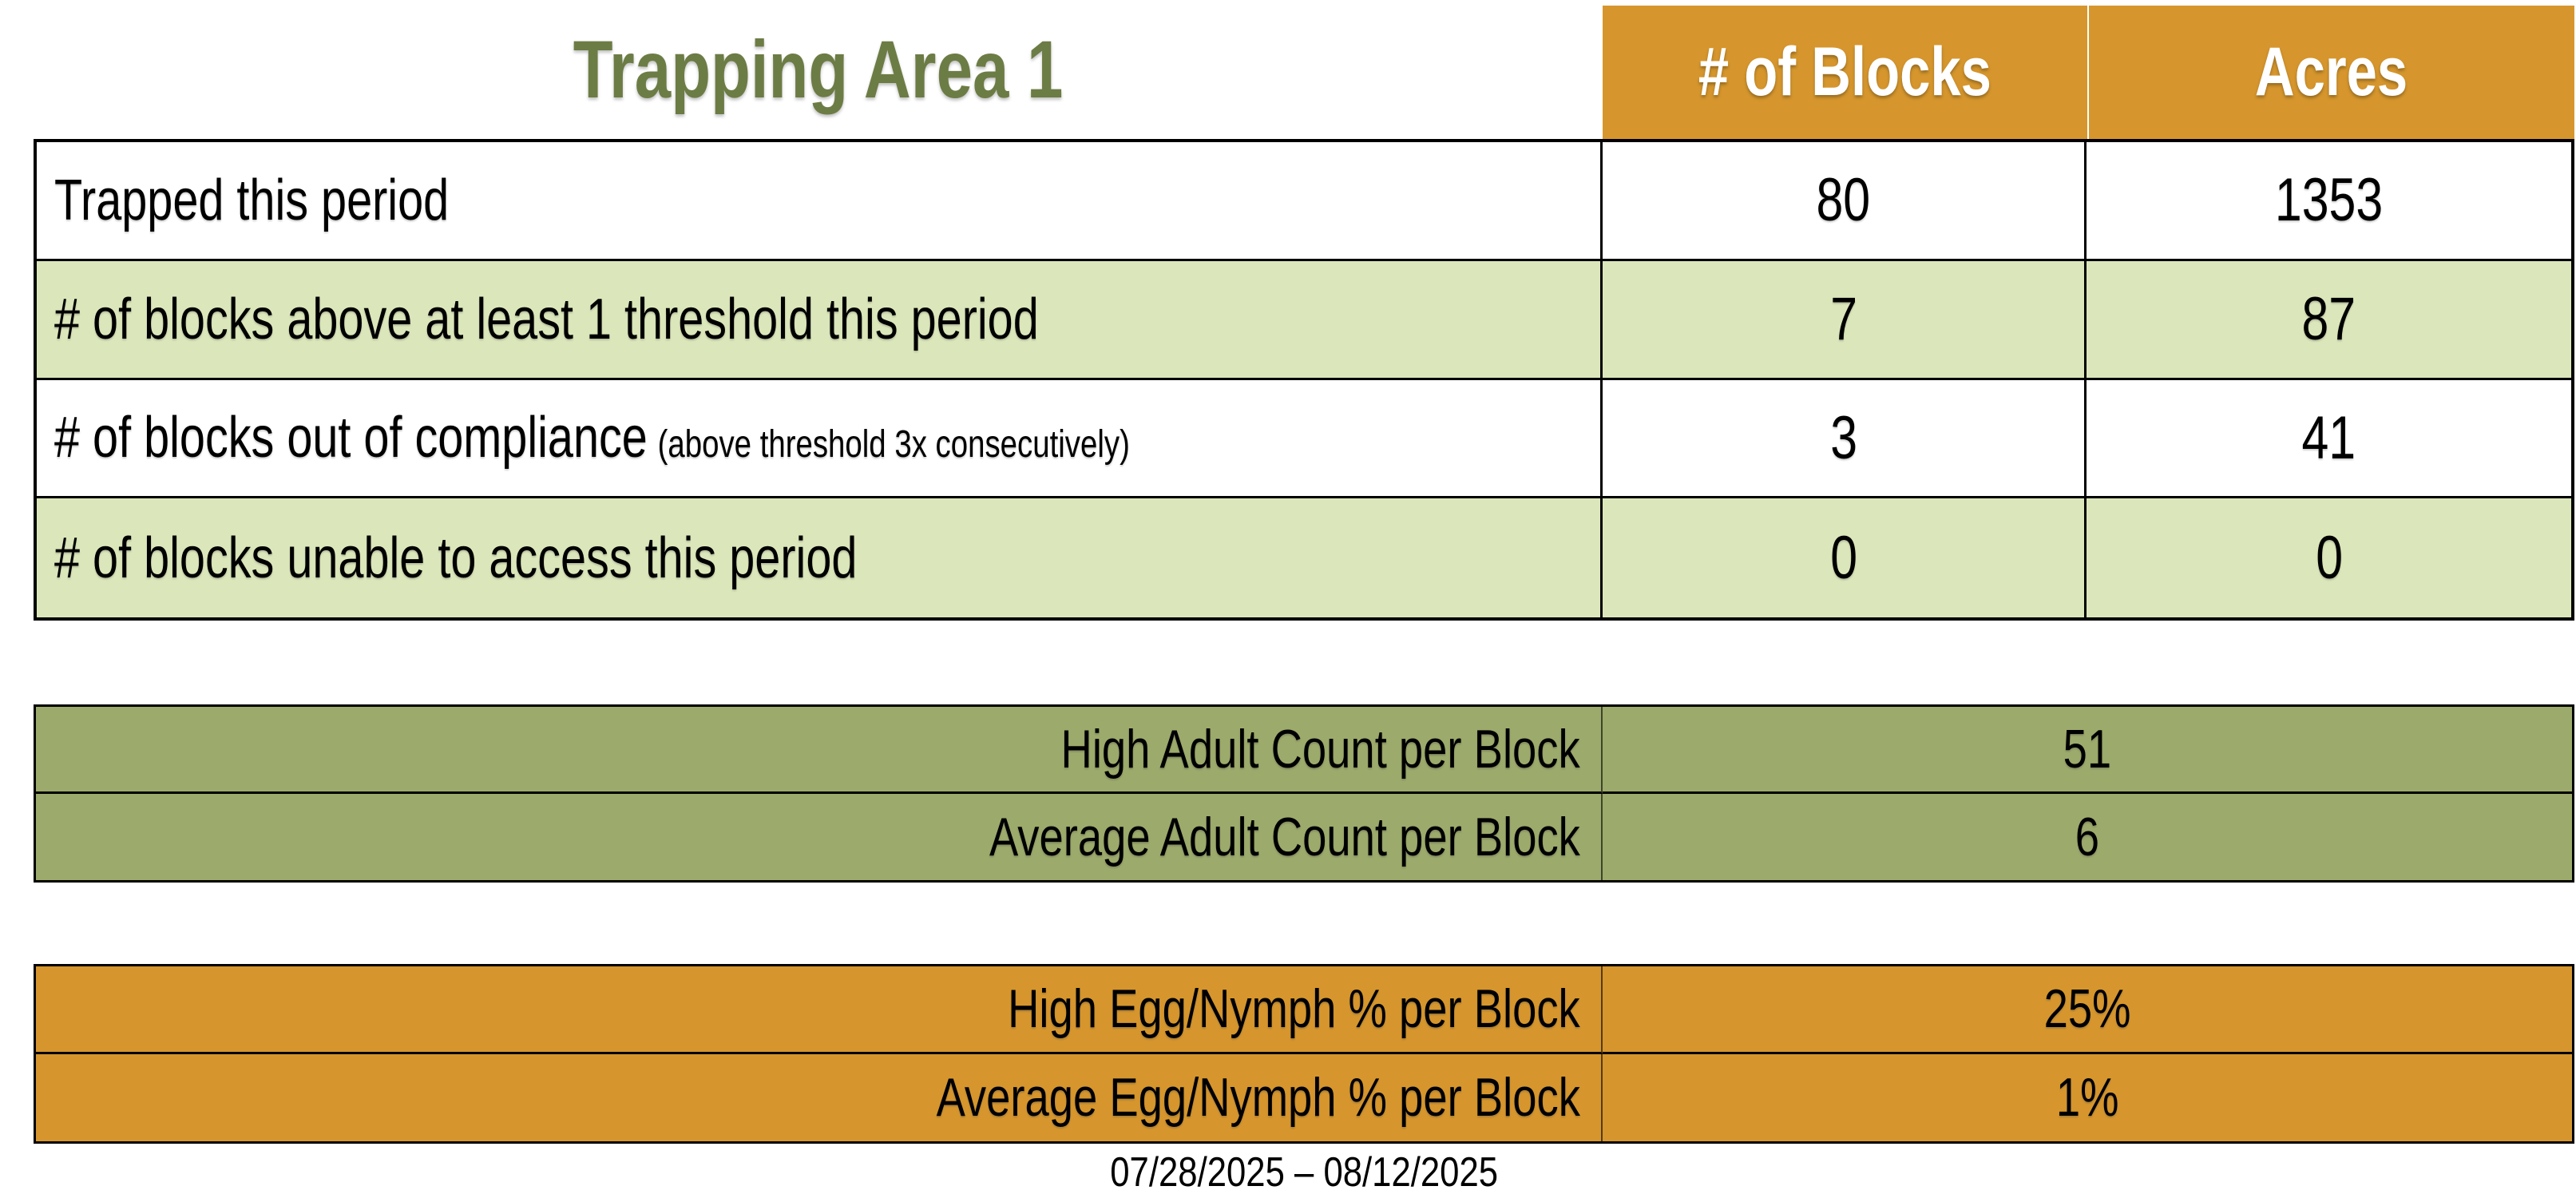 This screenshot has width=2576, height=1198. I want to click on egg-row-value: 1%, so click(2087, 1098).